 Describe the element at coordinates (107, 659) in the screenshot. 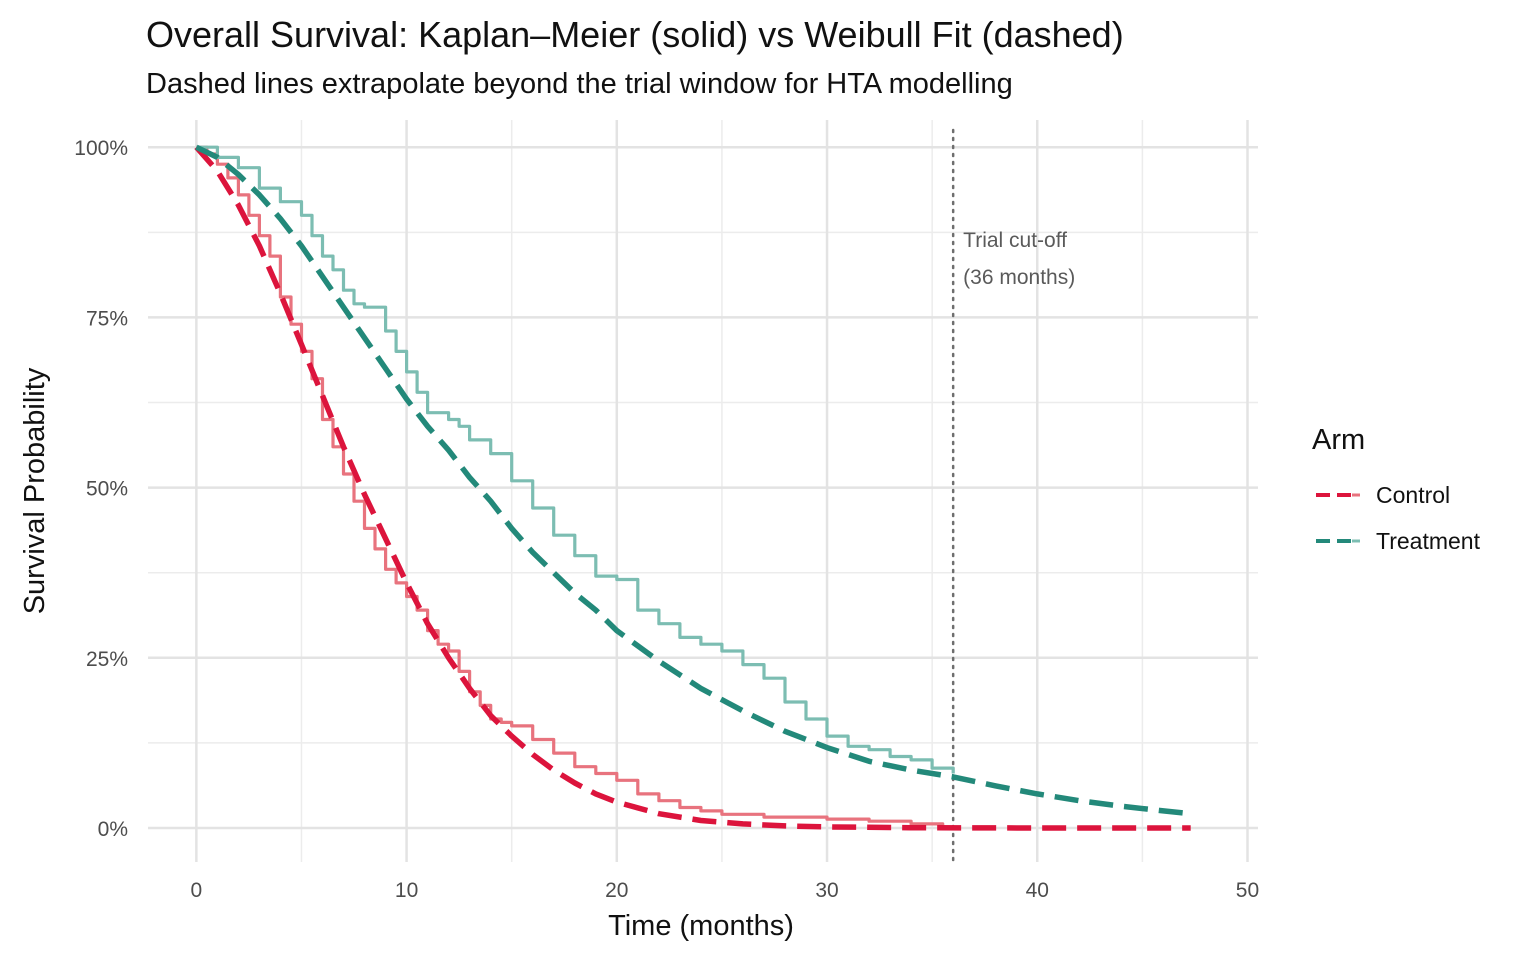

I see `y-tick-label: 25%` at that location.